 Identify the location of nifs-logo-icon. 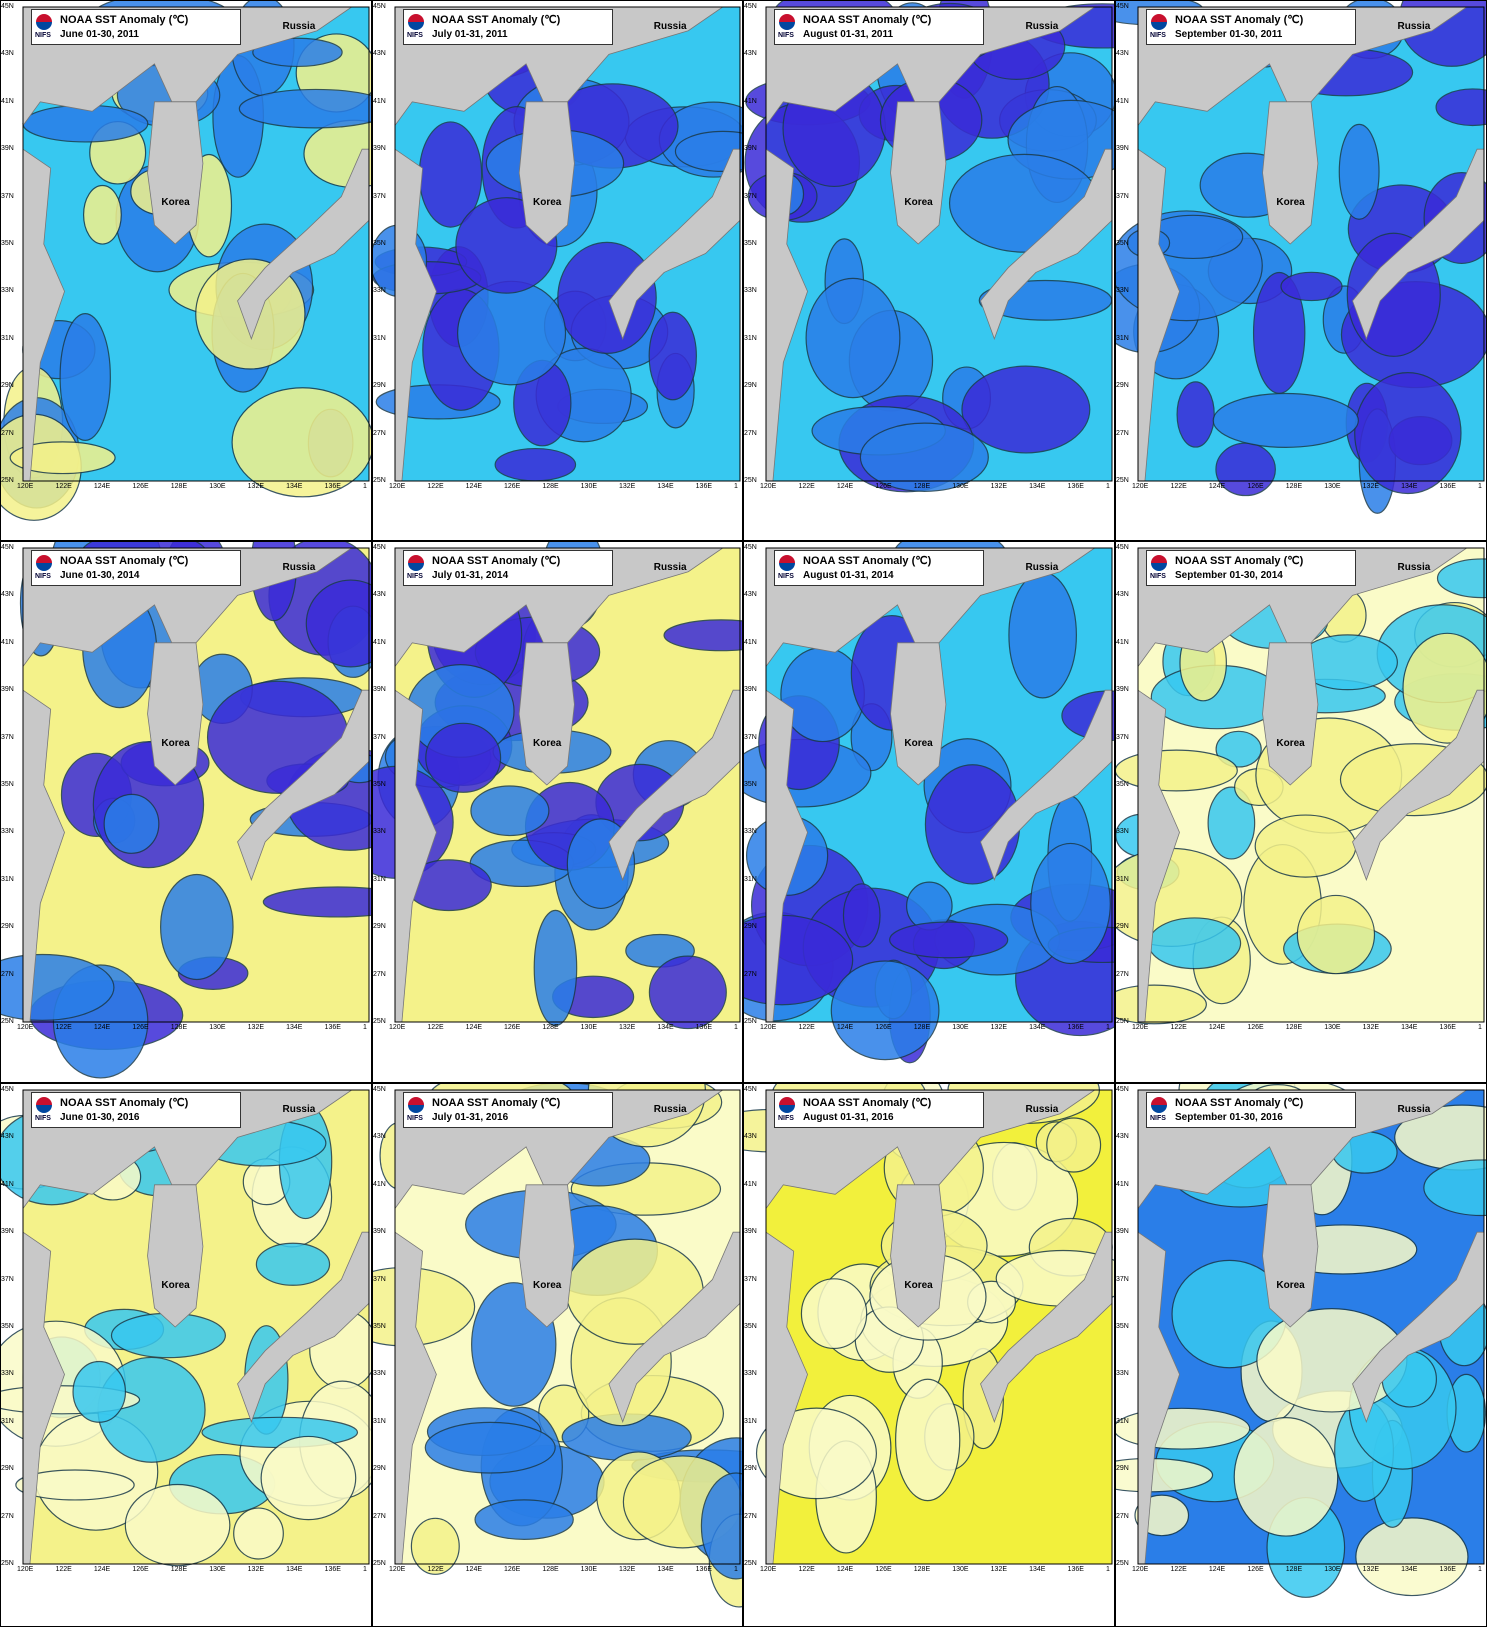
(1159, 22).